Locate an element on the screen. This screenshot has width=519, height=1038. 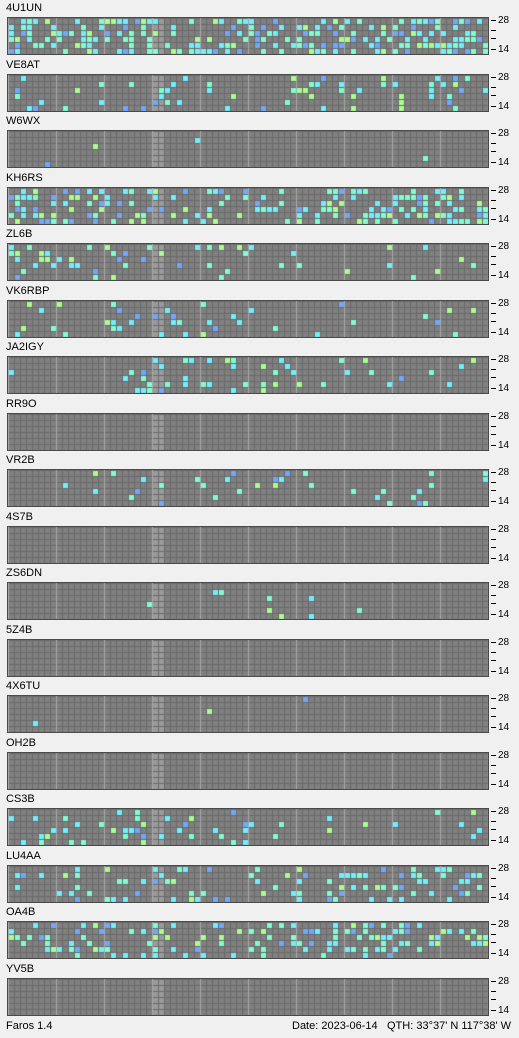
beacon-row: VE8AT 28 14 is located at coordinates (259, 87).